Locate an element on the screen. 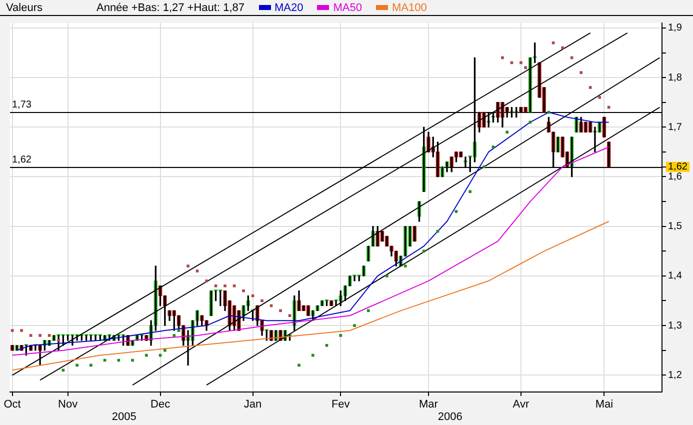 This screenshot has width=693, height=425. y-tick-label: 1,5 is located at coordinates (675, 226).